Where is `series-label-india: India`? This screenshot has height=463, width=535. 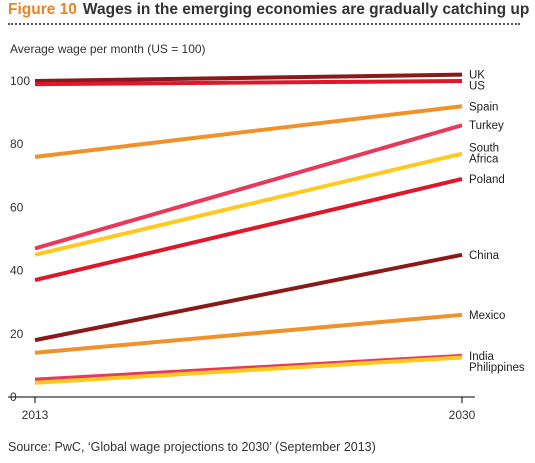 series-label-india: India is located at coordinates (482, 357).